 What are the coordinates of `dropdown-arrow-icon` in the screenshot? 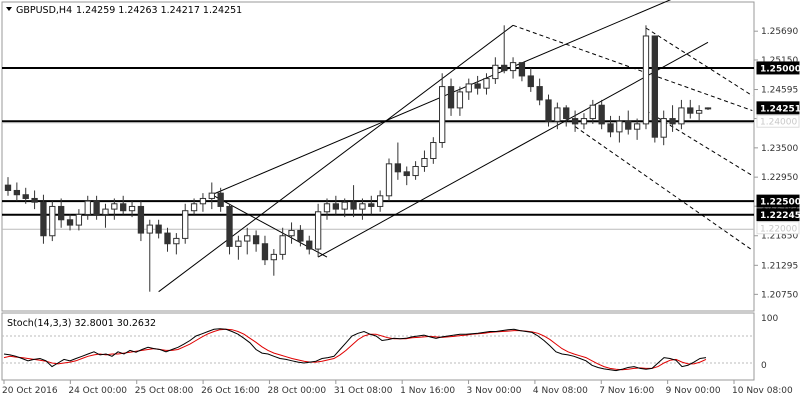 It's located at (9, 9).